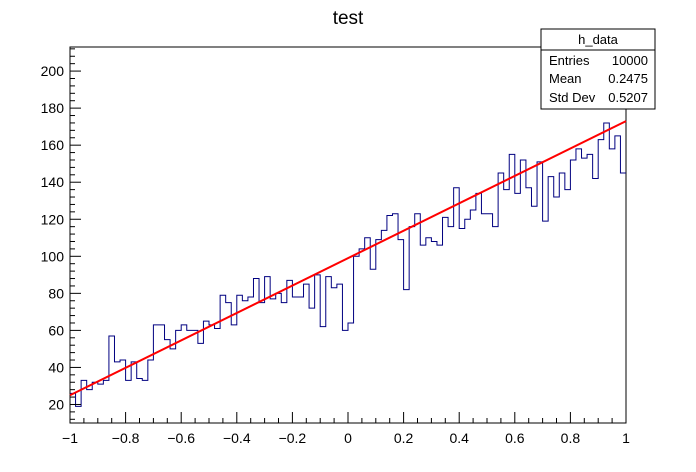 The height and width of the screenshot is (472, 696). Describe the element at coordinates (126, 438) in the screenshot. I see `x-tick-label: −0.8` at that location.